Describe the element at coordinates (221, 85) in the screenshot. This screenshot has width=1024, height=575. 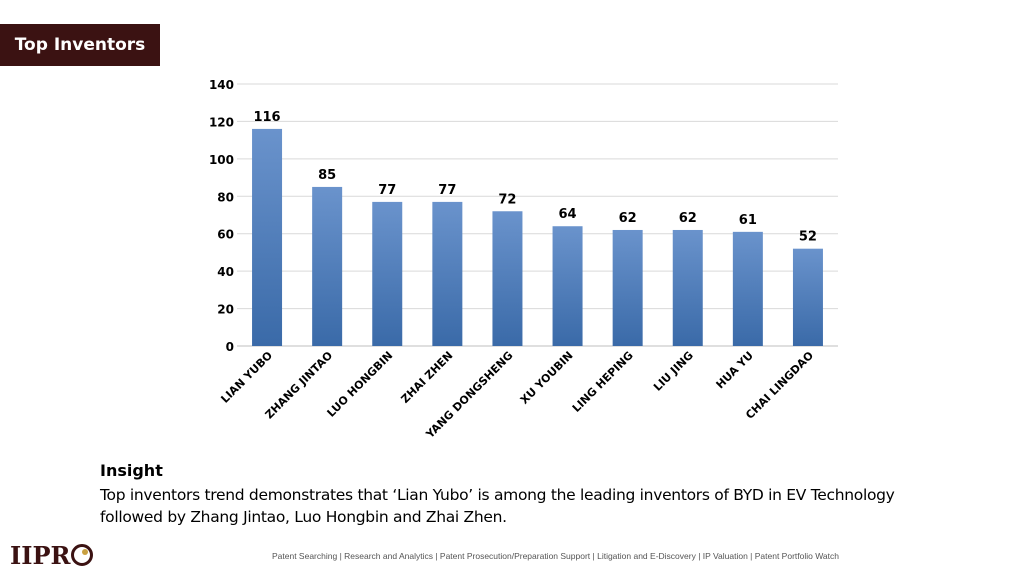
I see `y-tick-label: 140` at that location.